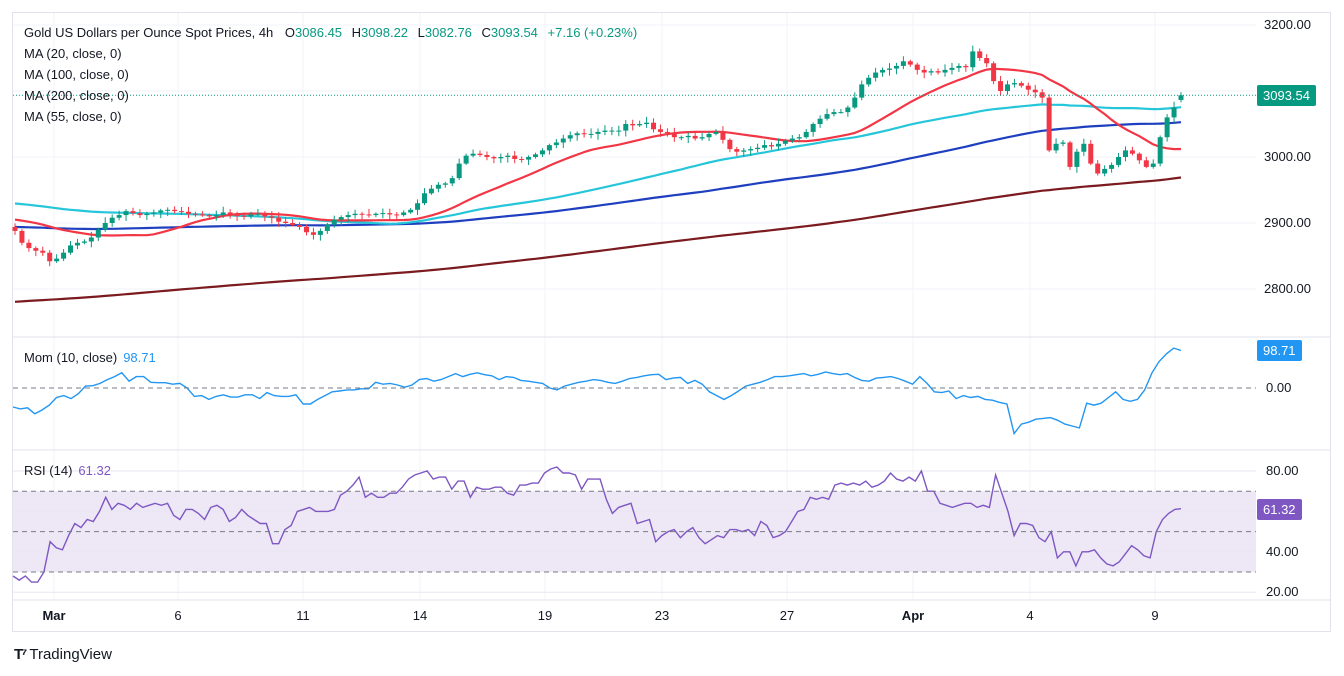 This screenshot has height=676, width=1344. Describe the element at coordinates (1287, 288) in the screenshot. I see `price-tick: 2800.00` at that location.